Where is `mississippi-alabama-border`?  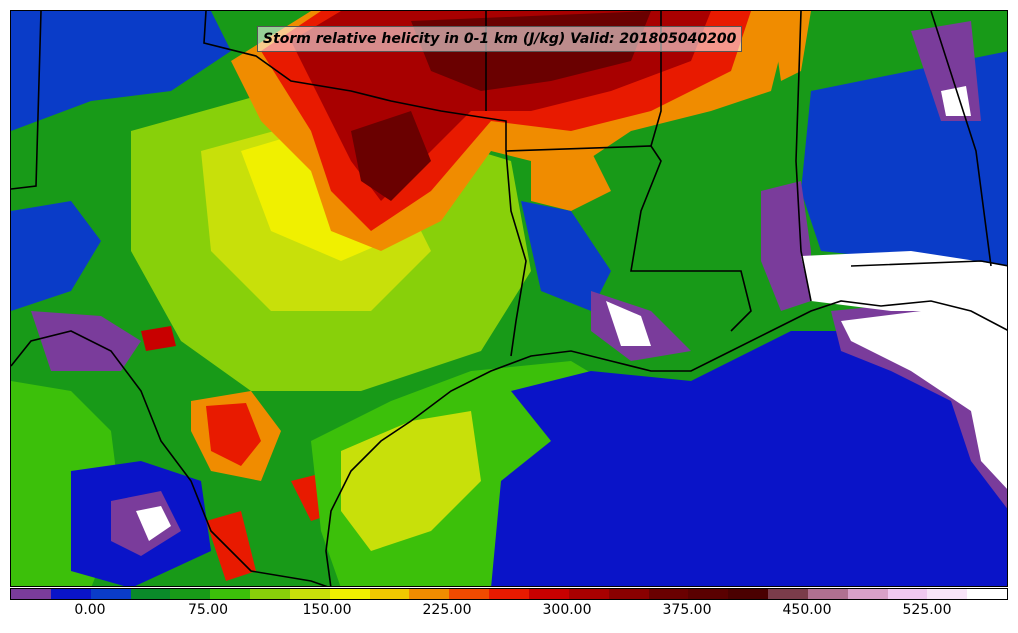 mississippi-alabama-border is located at coordinates (803, 156).